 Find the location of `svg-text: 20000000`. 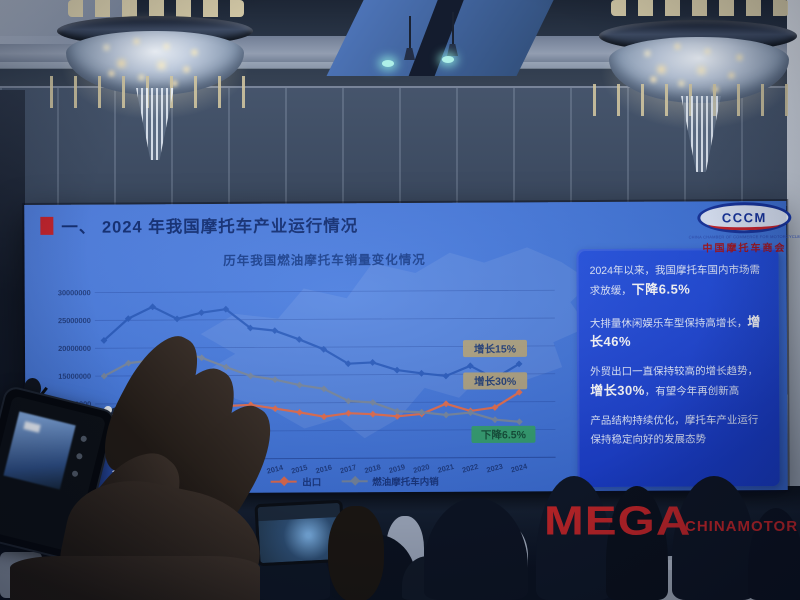

svg-text: 20000000 is located at coordinates (74, 348).